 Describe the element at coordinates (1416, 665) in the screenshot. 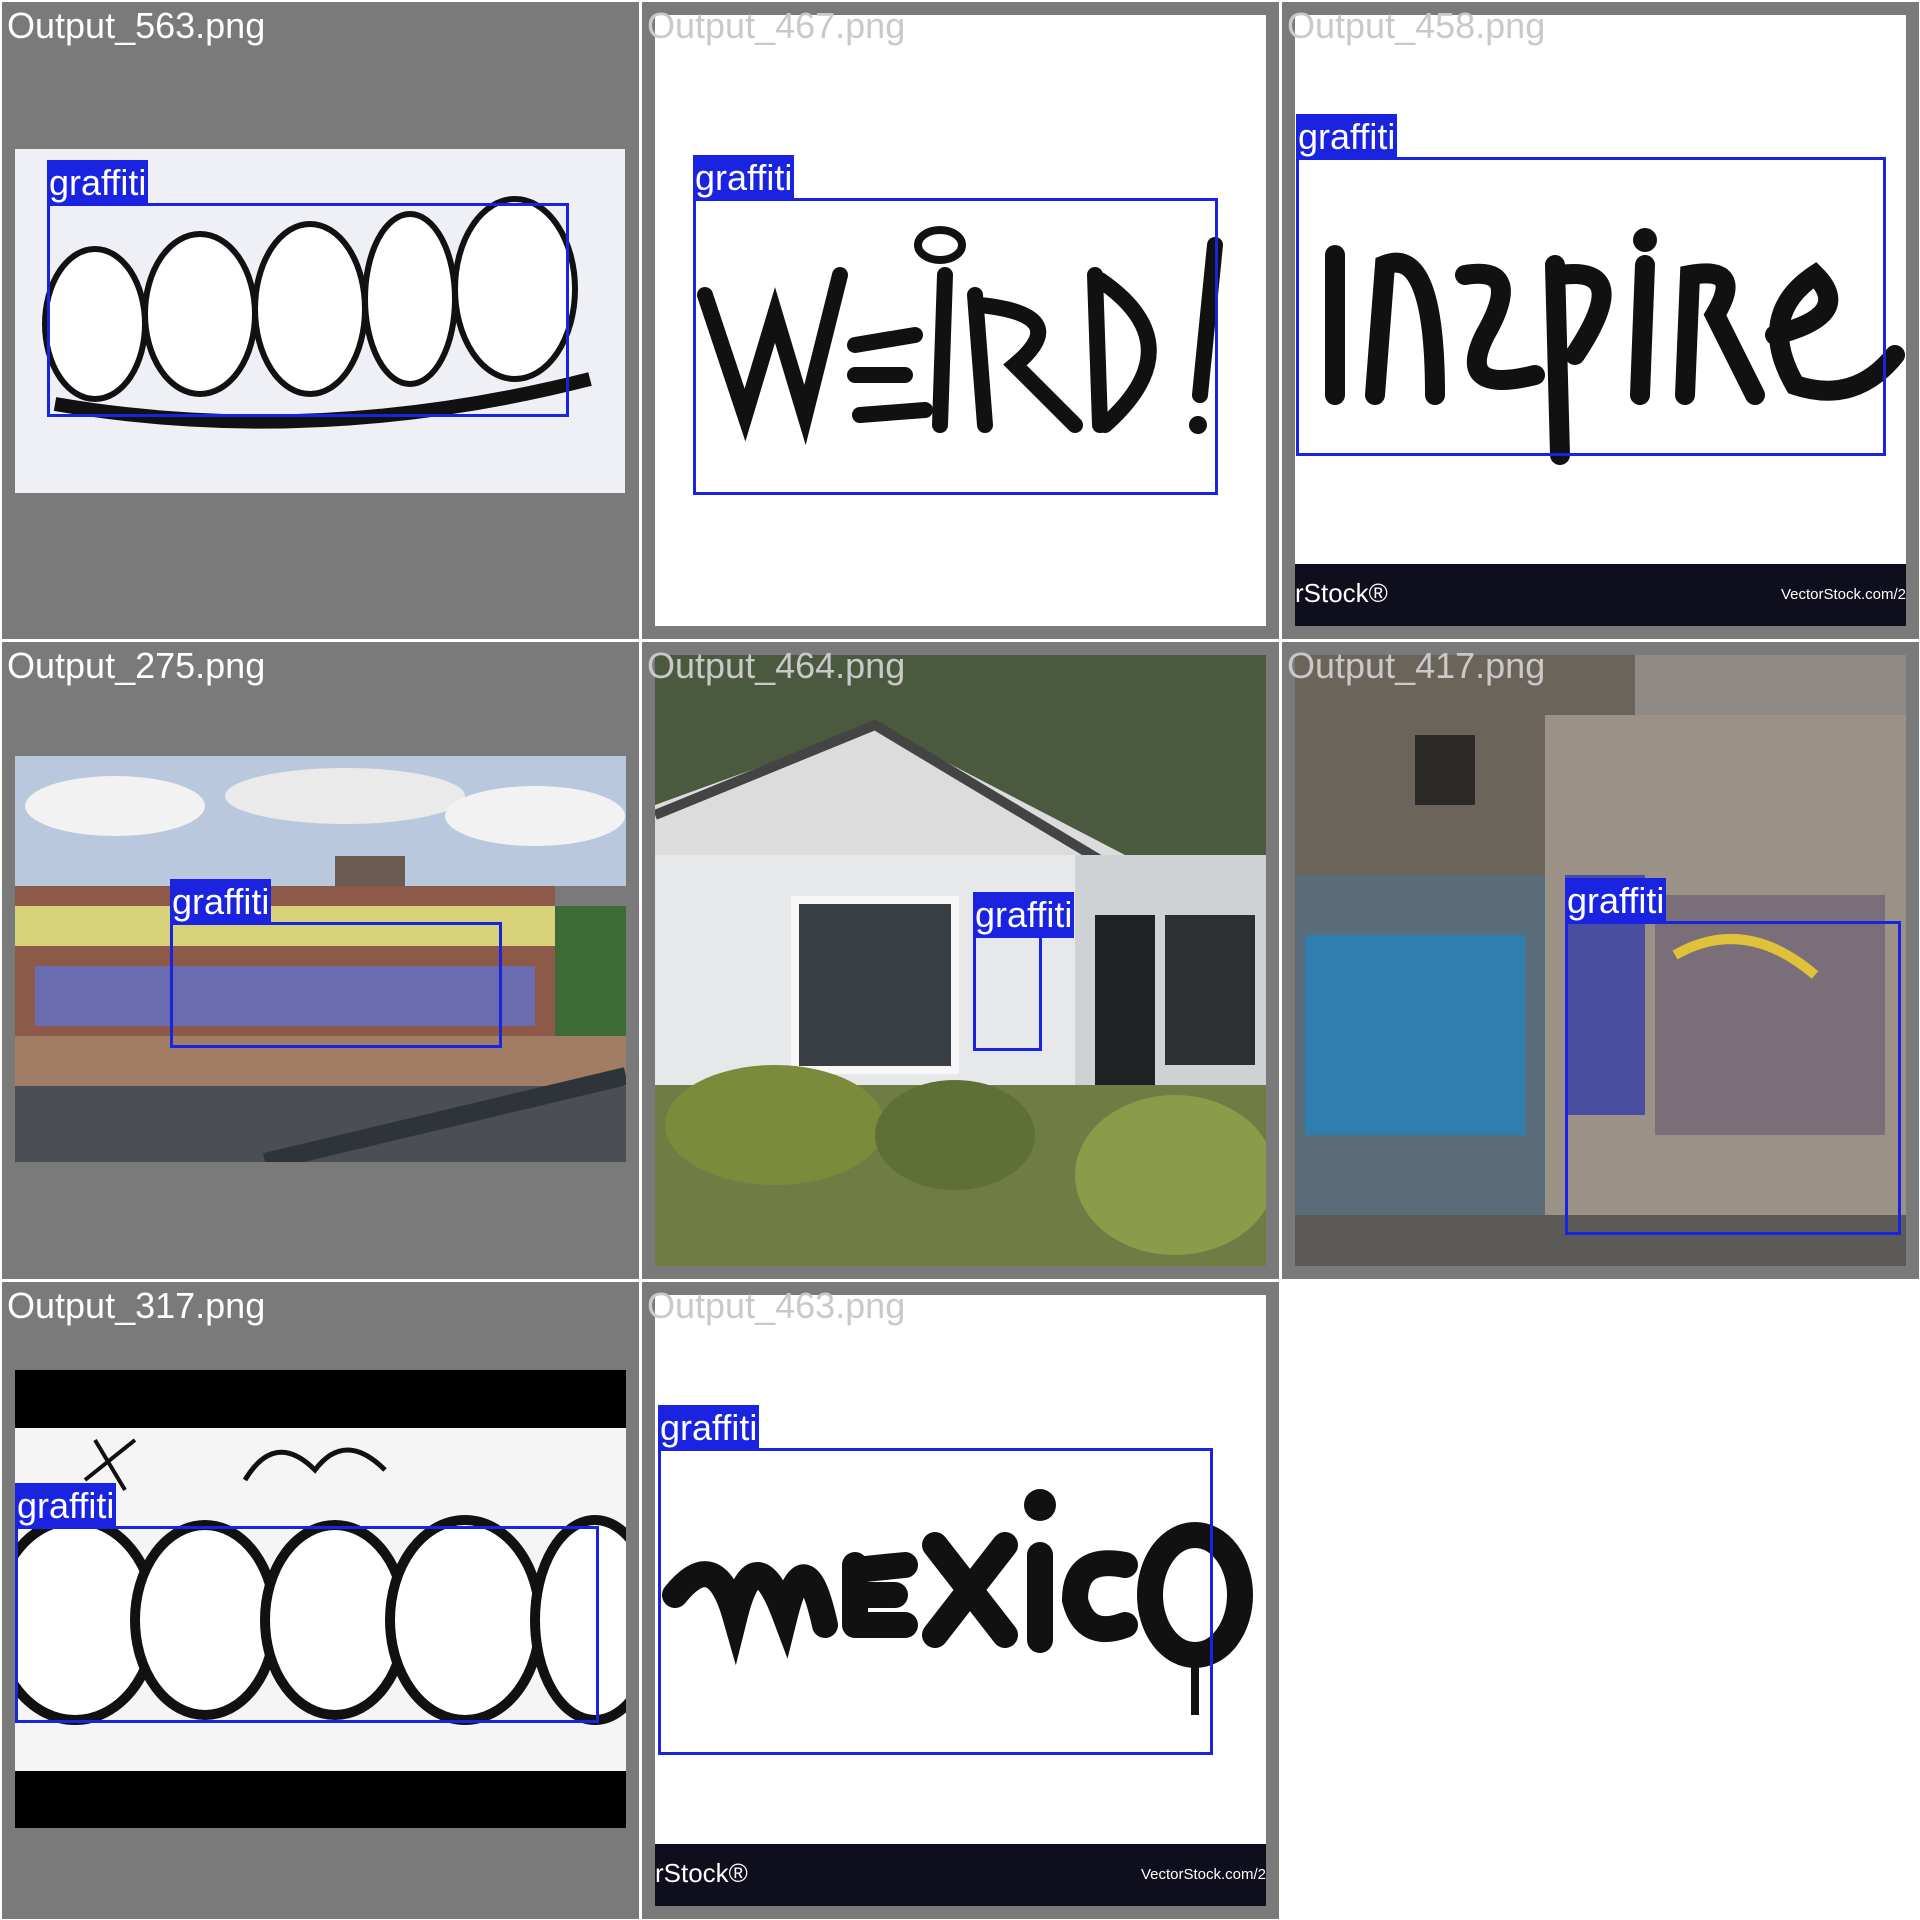

I see `tile-filename: Output_417.png` at that location.